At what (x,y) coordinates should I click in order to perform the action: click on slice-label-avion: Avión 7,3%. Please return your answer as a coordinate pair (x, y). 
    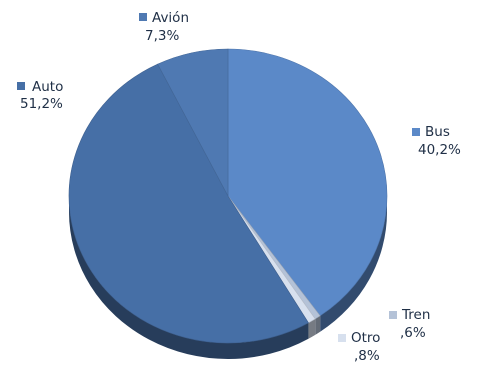
    Looking at the image, I should click on (164, 27).